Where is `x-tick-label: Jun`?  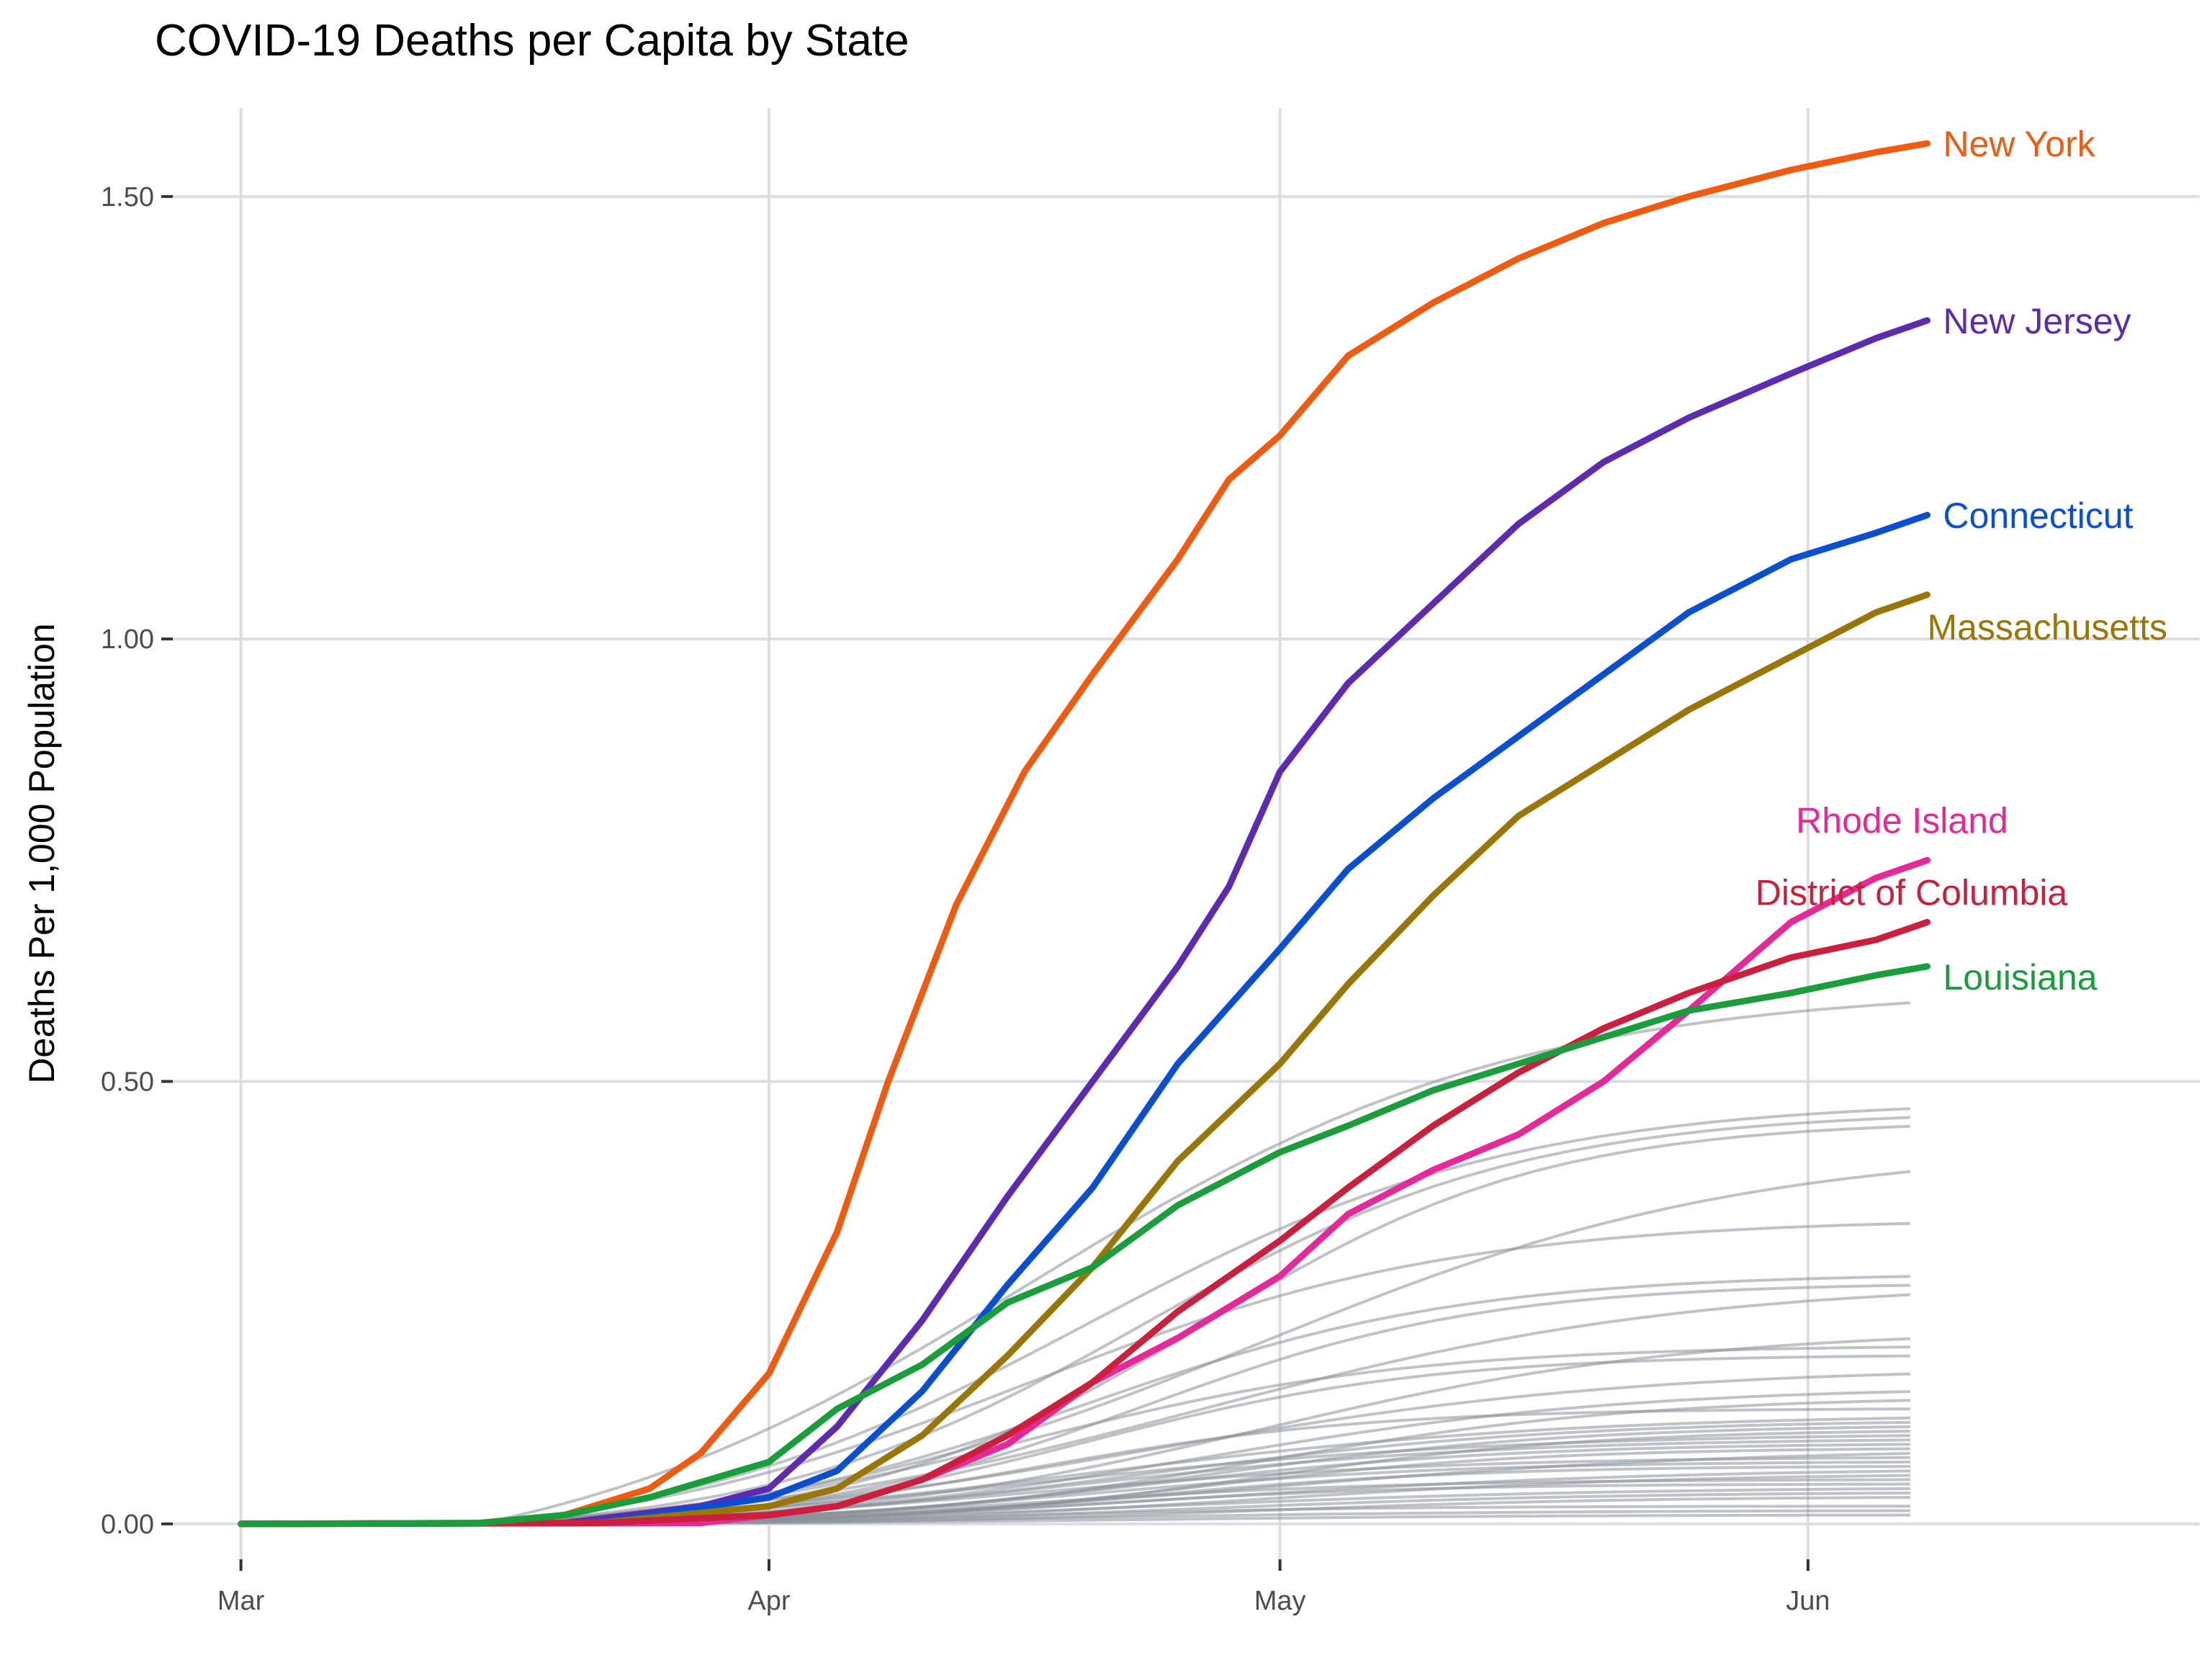
x-tick-label: Jun is located at coordinates (1808, 1601).